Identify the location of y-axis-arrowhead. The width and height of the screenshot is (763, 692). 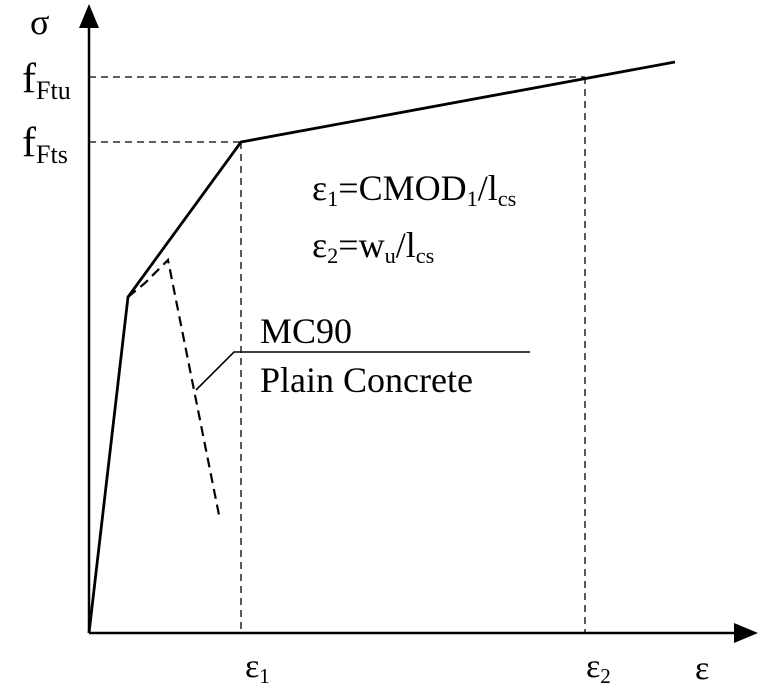
(89, 16).